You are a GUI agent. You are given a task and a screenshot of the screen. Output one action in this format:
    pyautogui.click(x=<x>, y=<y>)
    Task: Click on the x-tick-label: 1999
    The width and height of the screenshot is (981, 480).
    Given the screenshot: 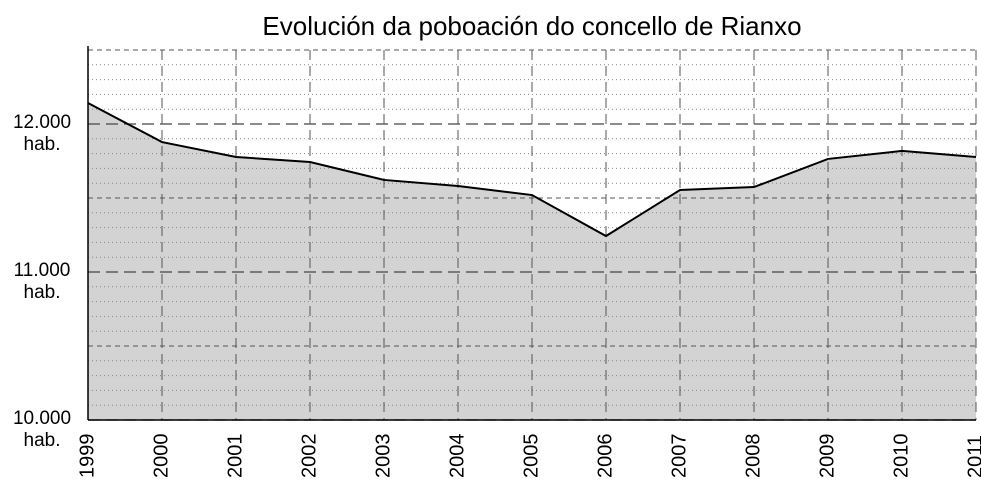 What is the action you would take?
    pyautogui.click(x=87, y=456)
    